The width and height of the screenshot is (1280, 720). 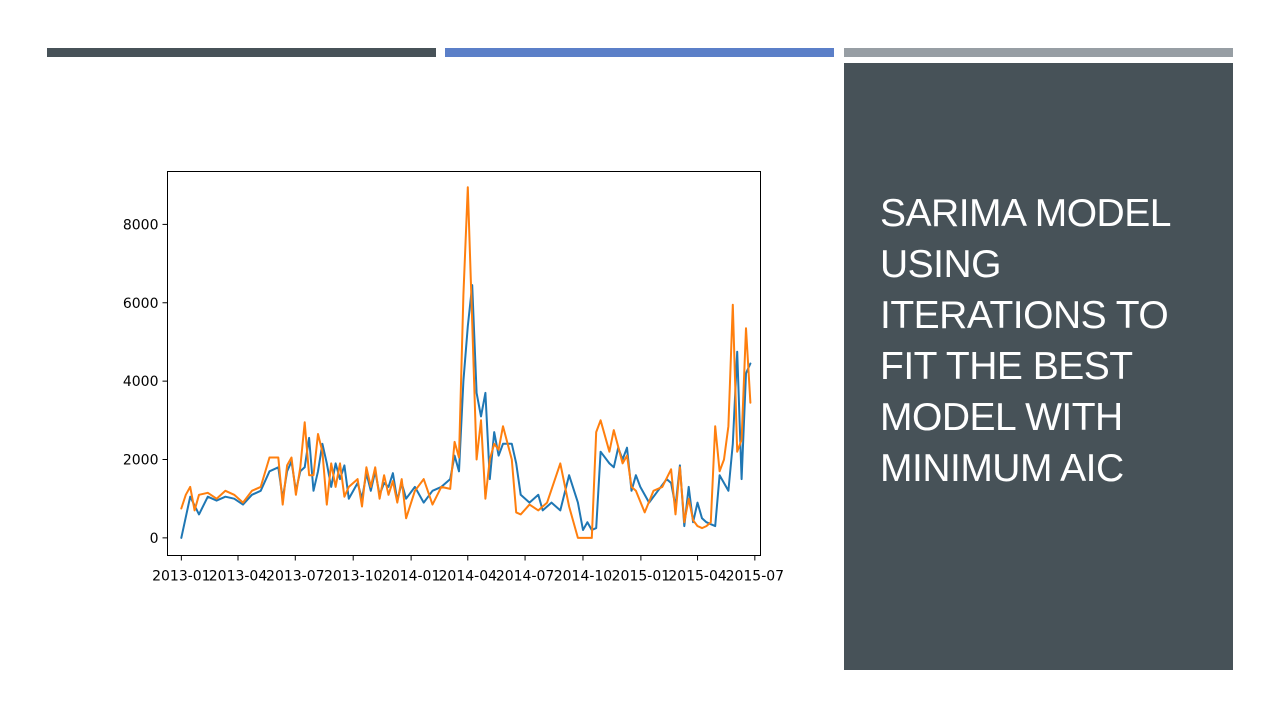 I want to click on x-tick-label: 2013-10, so click(x=353, y=577).